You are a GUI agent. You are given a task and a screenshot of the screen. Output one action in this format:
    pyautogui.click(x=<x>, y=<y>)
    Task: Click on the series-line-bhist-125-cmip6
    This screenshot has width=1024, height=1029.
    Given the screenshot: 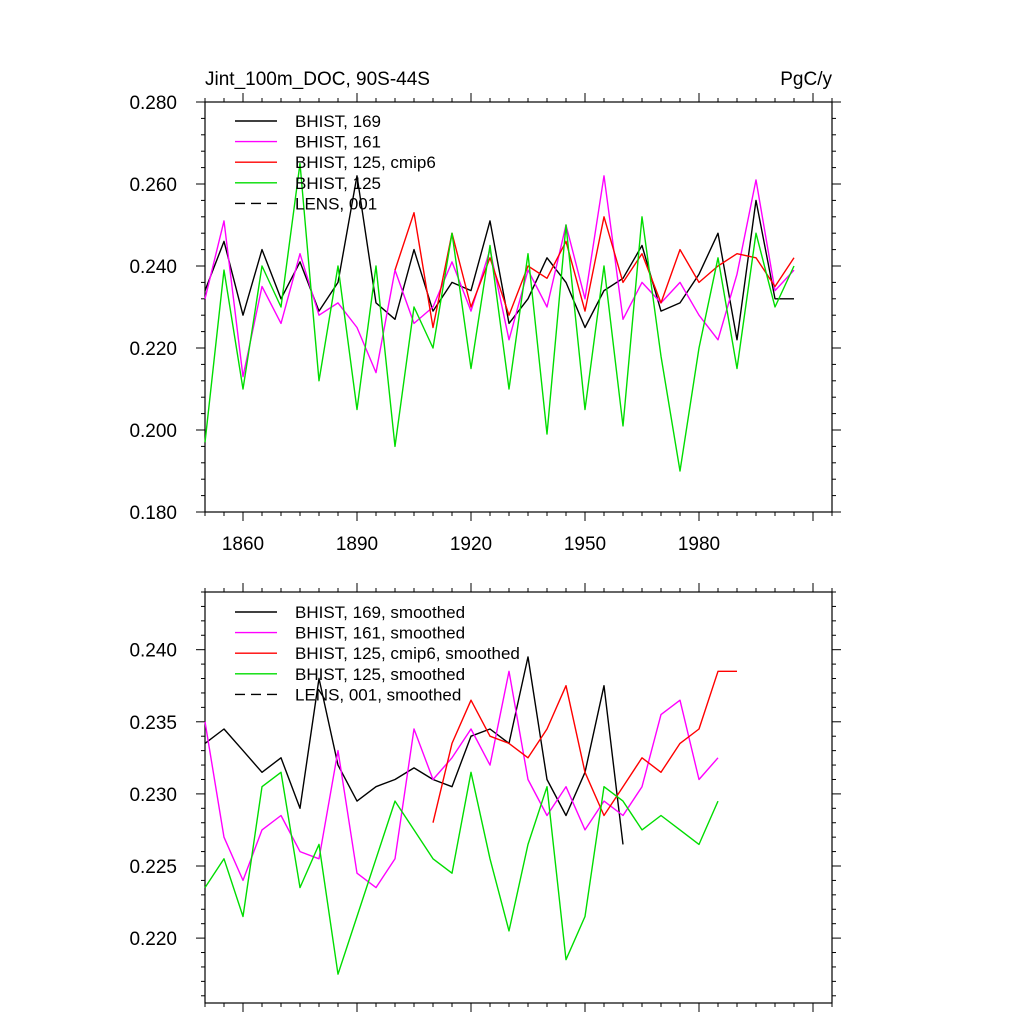 What is the action you would take?
    pyautogui.click(x=594, y=270)
    